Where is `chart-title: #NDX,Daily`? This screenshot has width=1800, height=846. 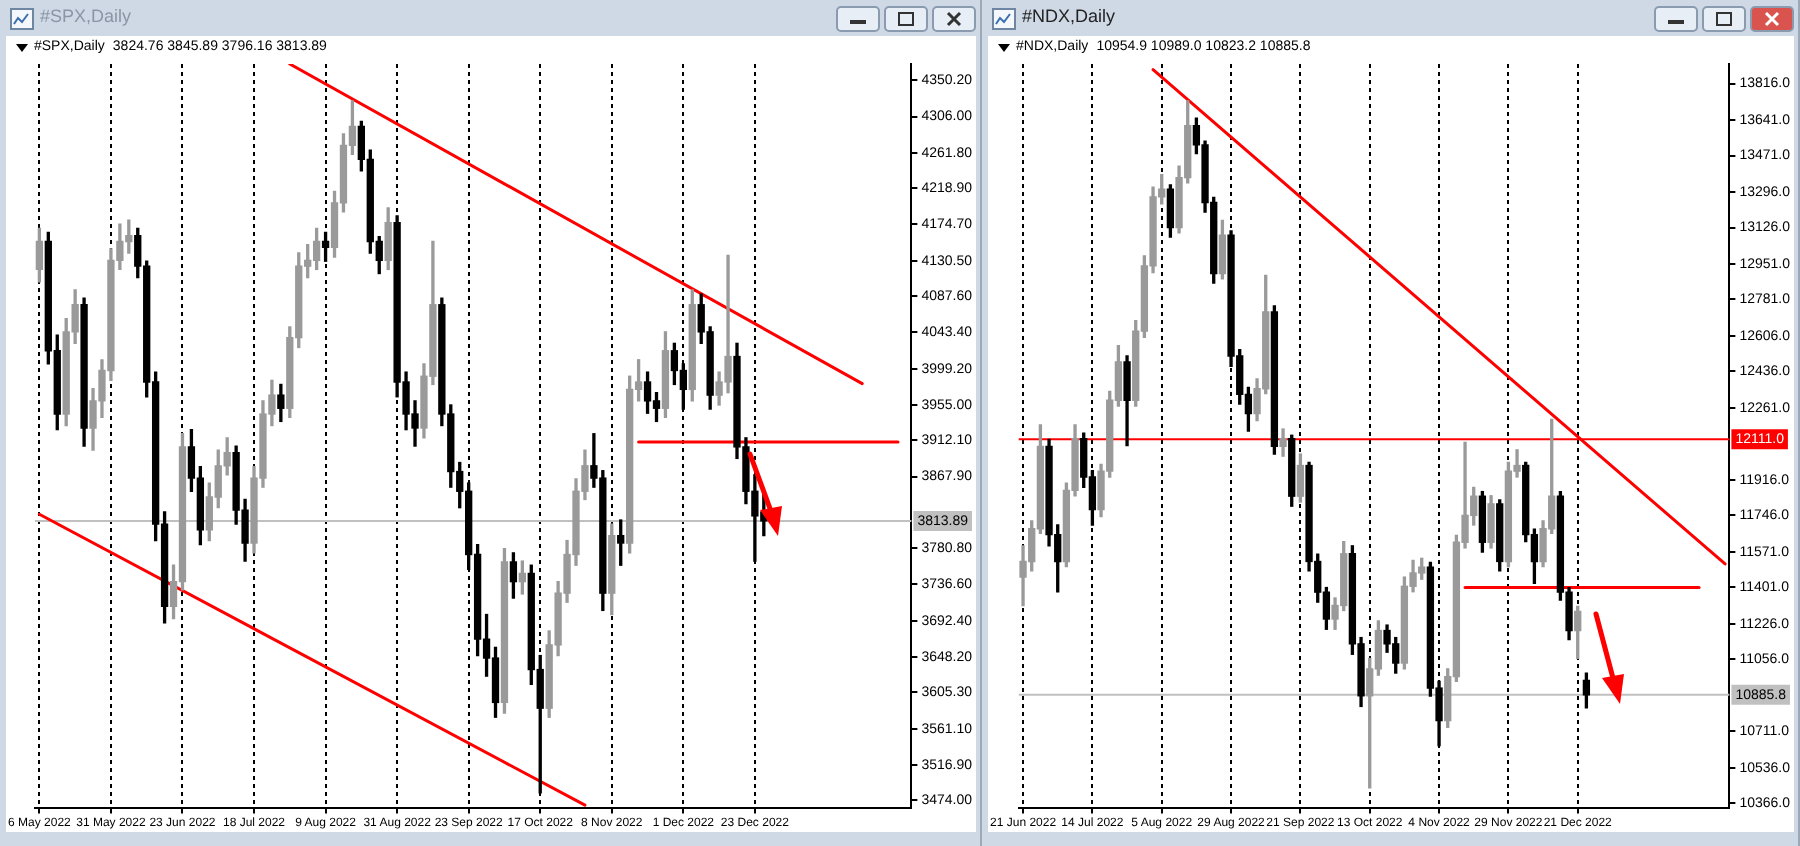 chart-title: #NDX,Daily is located at coordinates (1069, 16).